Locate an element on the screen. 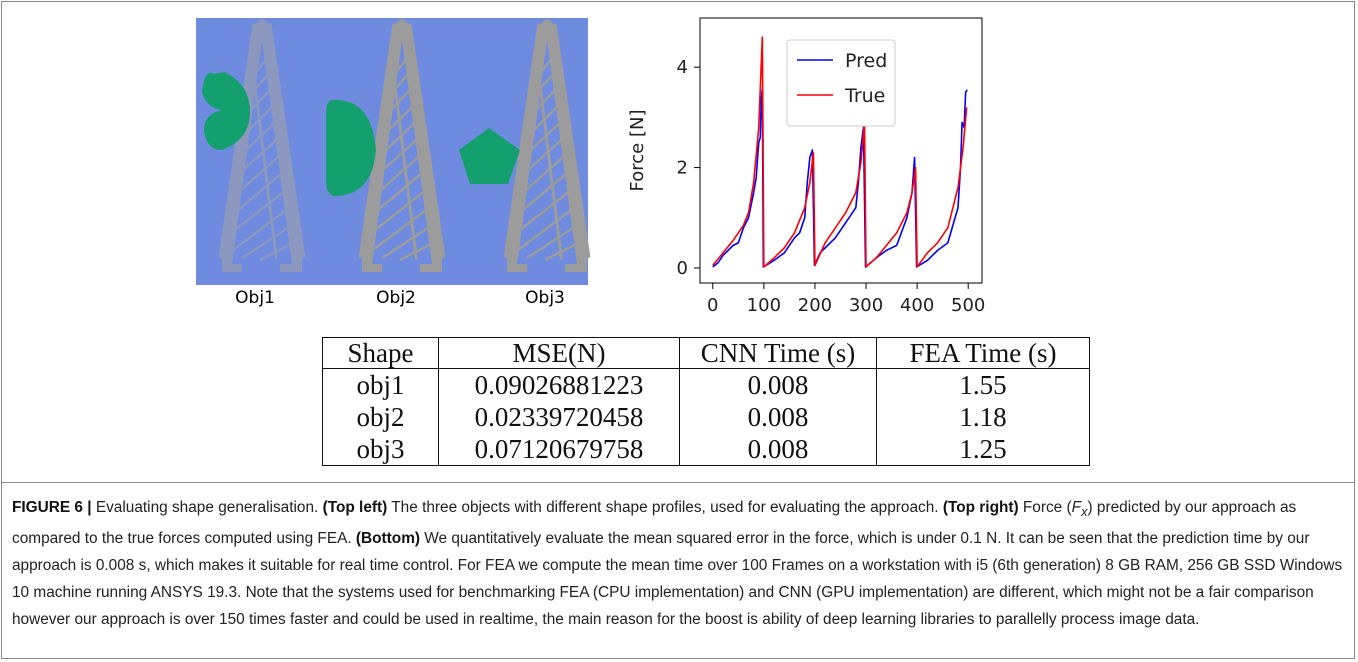 This screenshot has width=1358, height=662. x-tick-label: 0 is located at coordinates (712, 305).